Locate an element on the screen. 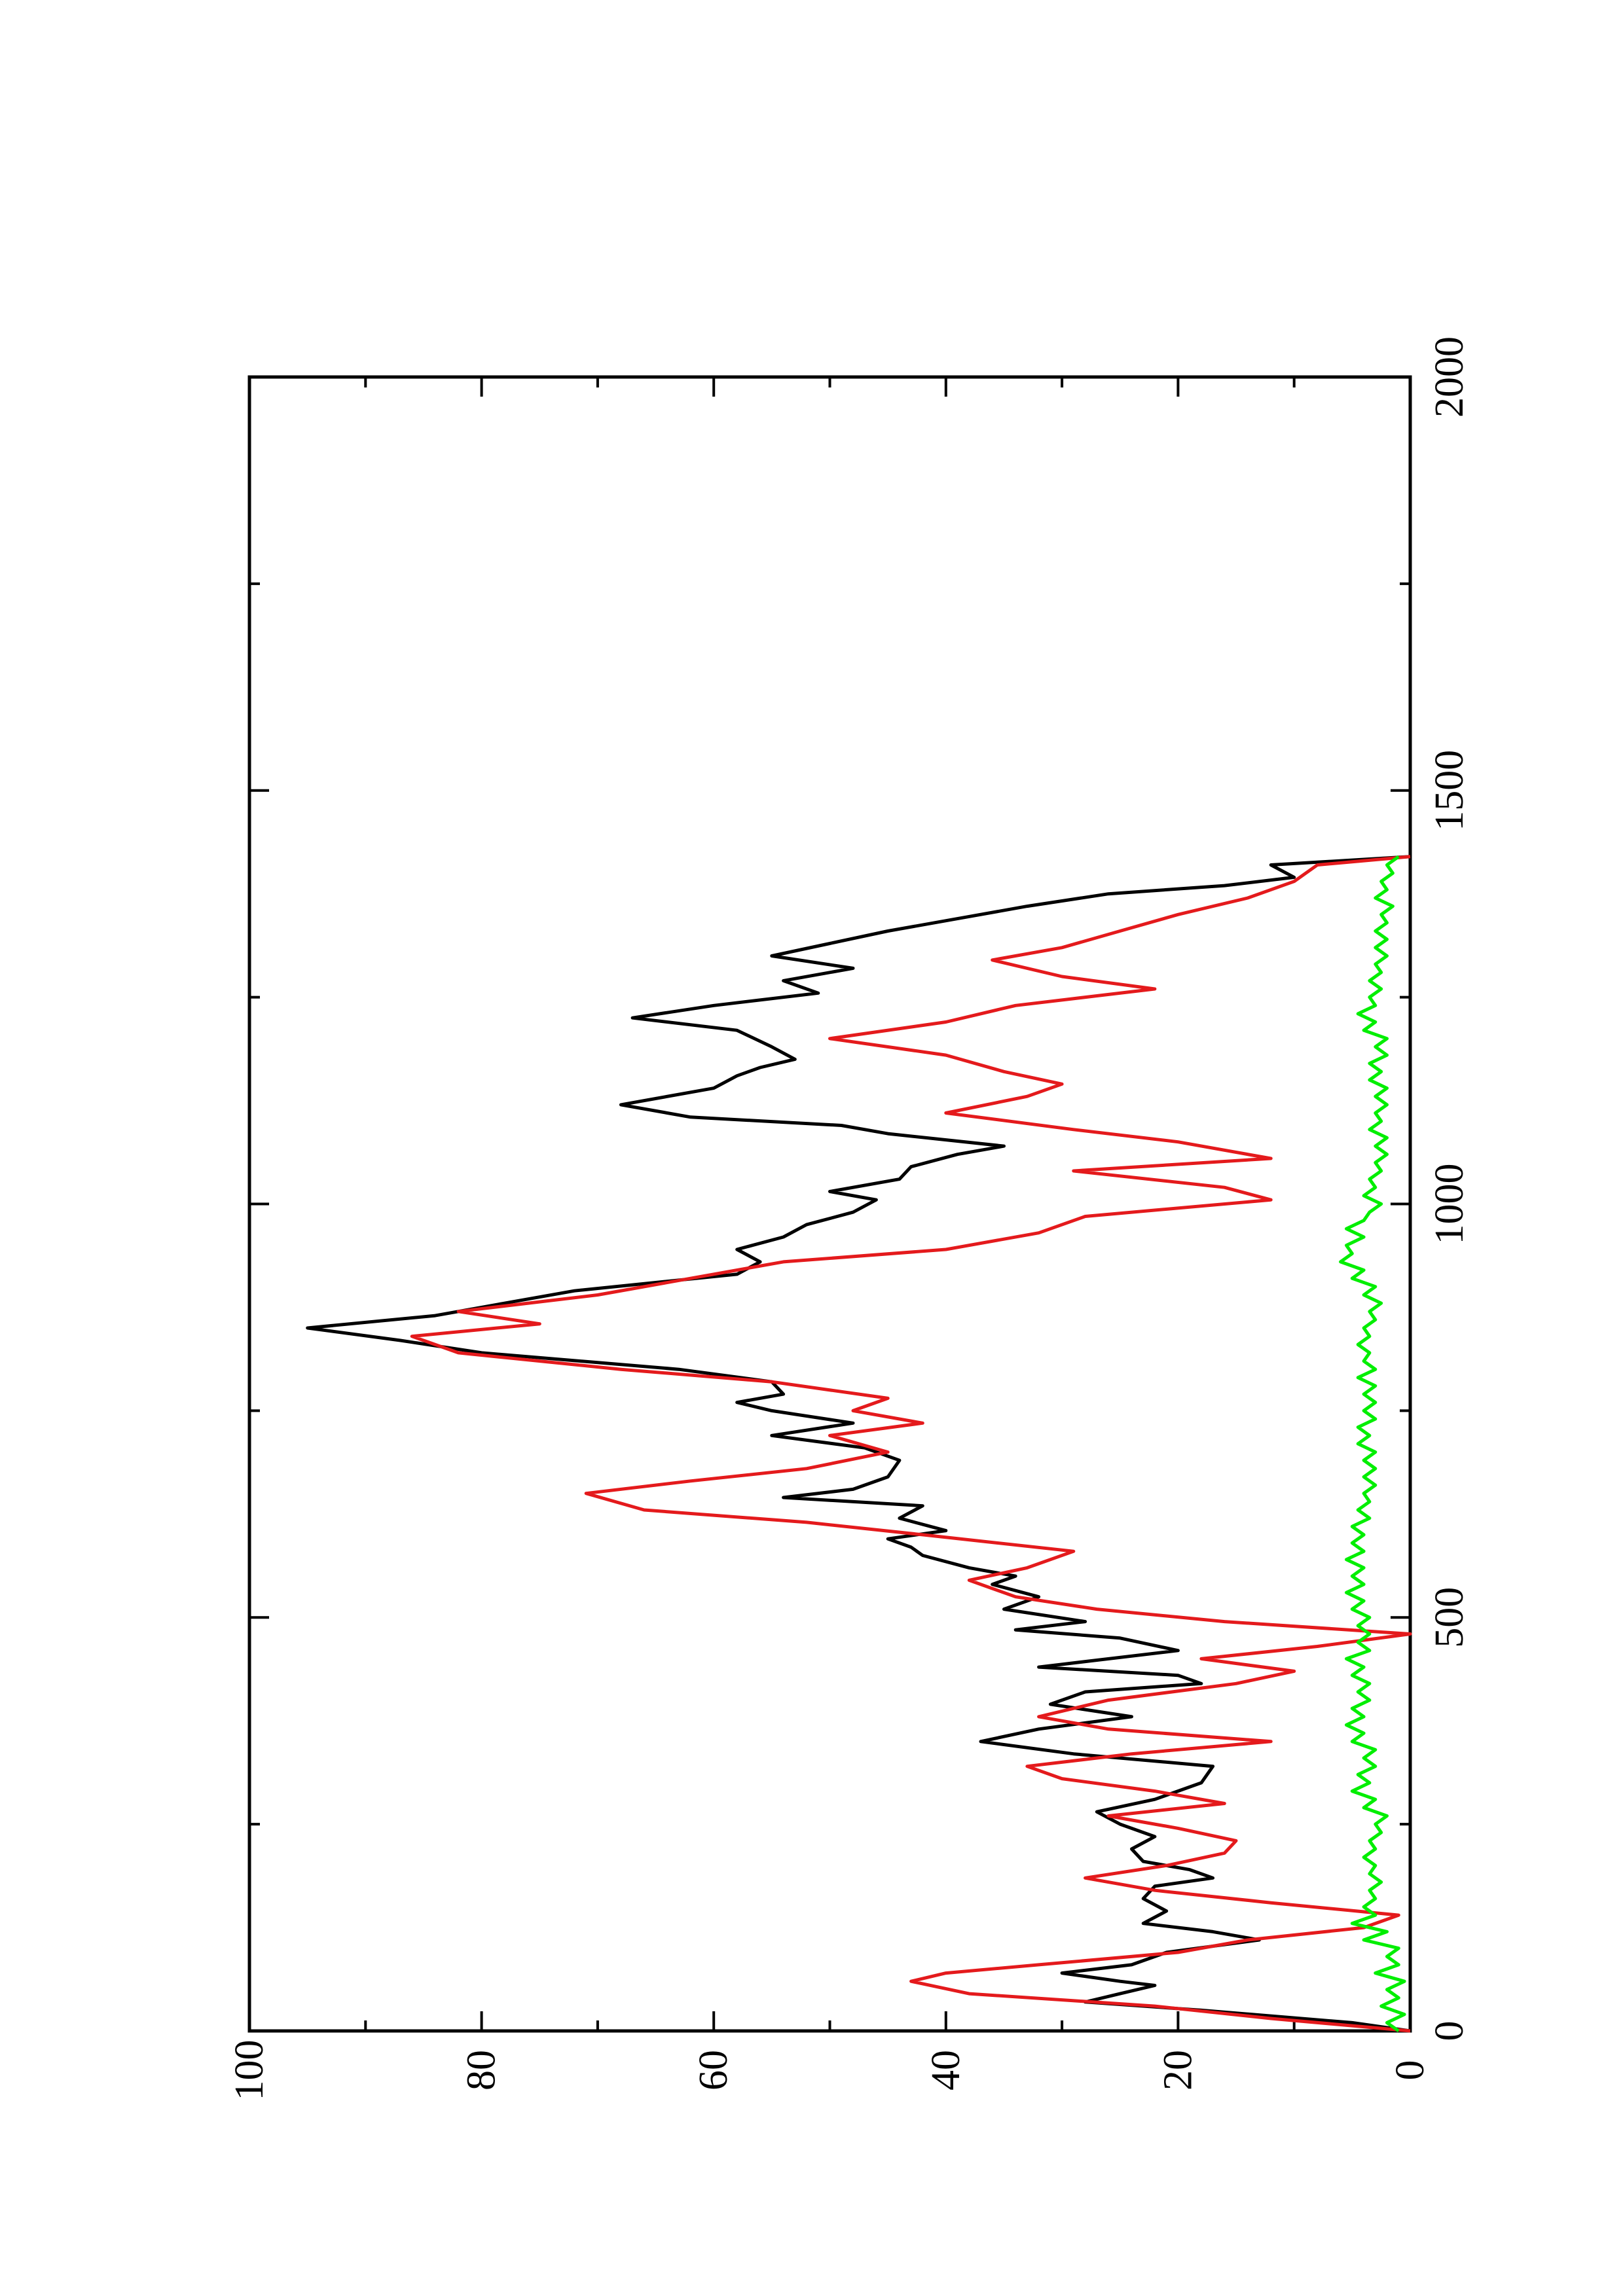 The image size is (1623, 2296). x-tick-label: 500 is located at coordinates (1449, 1617).